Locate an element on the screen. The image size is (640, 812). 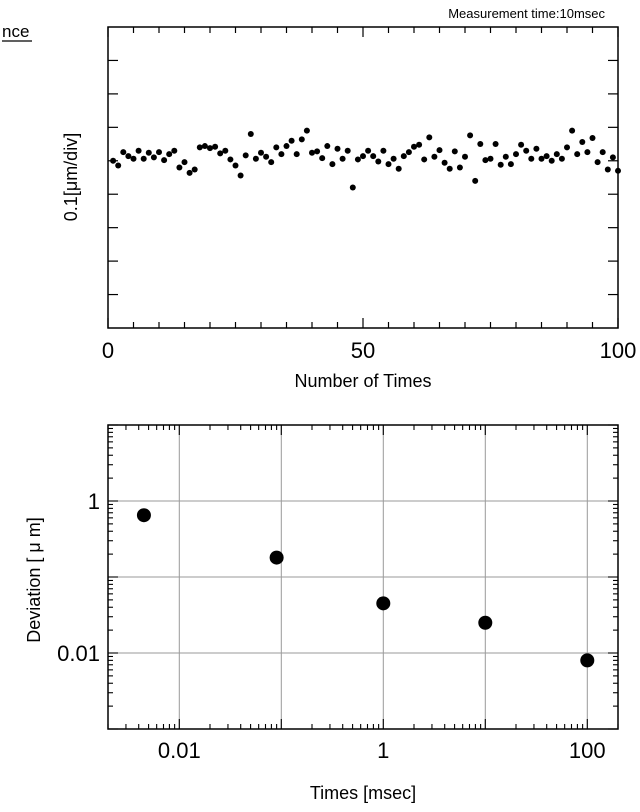
chart2-y-tick-label: 1 is located at coordinates (94, 501).